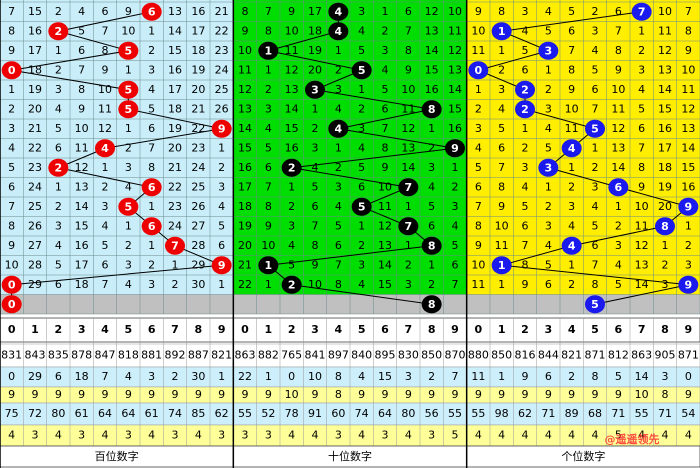 This screenshot has height=468, width=700. What do you see at coordinates (315, 89) in the screenshot?
I see `hit-digit: 3` at bounding box center [315, 89].